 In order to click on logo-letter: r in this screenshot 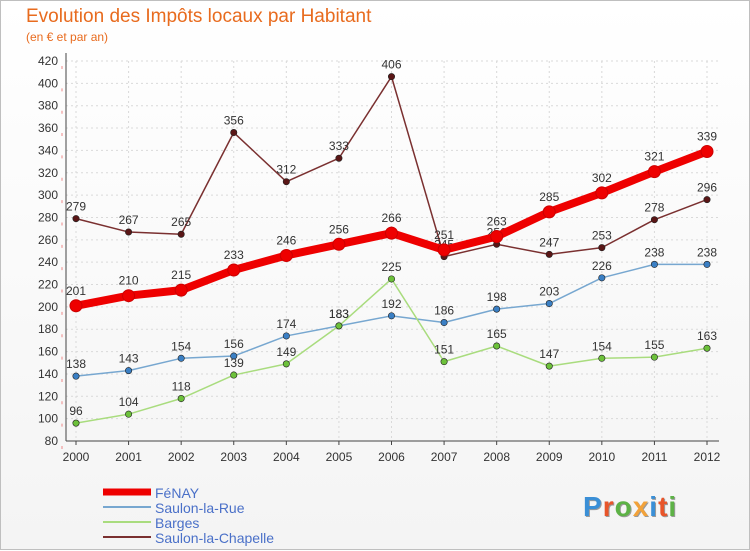, I will do `click(608, 506)`.